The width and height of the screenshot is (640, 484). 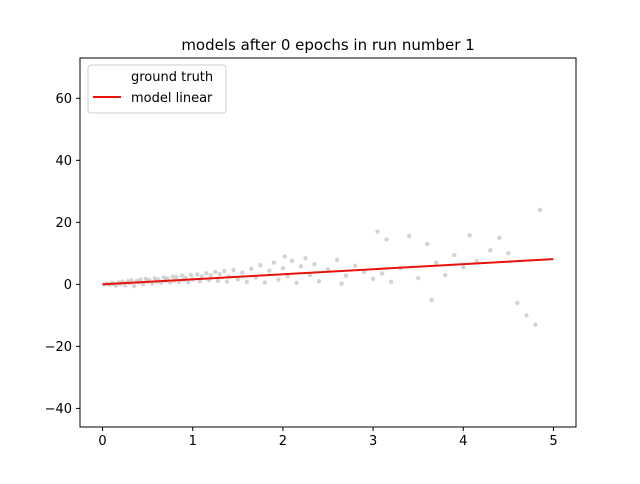 I want to click on model-linear-series, so click(x=328, y=272).